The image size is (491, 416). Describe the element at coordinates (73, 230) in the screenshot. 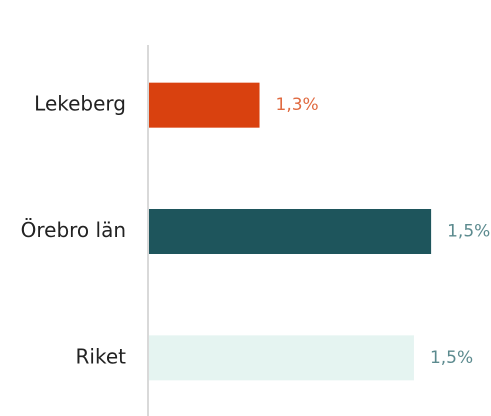

I see `category-label: Örebro län` at that location.